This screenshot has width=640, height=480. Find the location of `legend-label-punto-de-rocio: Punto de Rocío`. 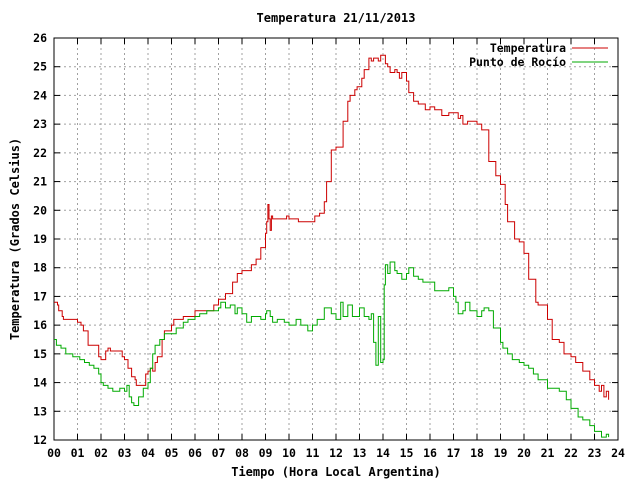

legend-label-punto-de-rocio: Punto de Rocío is located at coordinates (517, 62).